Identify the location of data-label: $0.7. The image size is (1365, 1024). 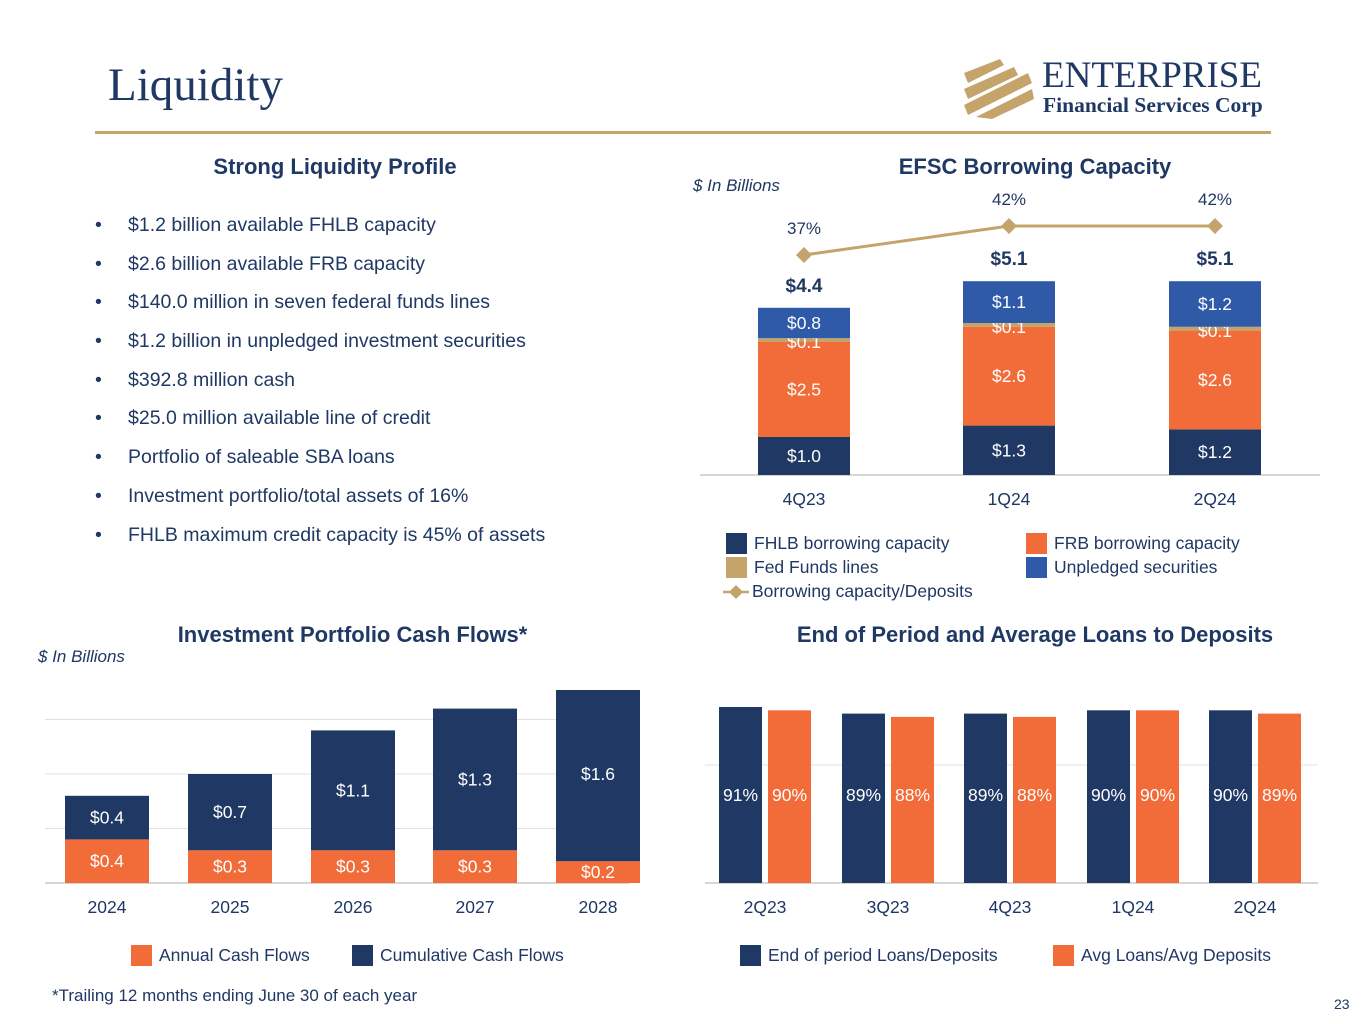
(230, 812).